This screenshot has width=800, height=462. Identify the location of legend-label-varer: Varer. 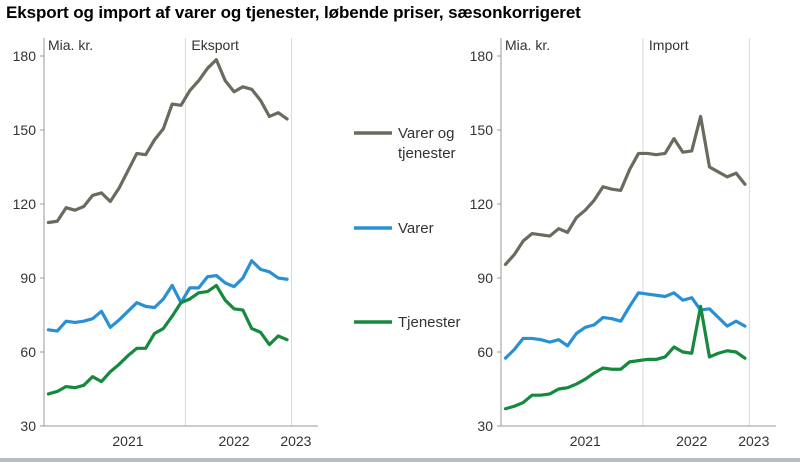
(416, 228).